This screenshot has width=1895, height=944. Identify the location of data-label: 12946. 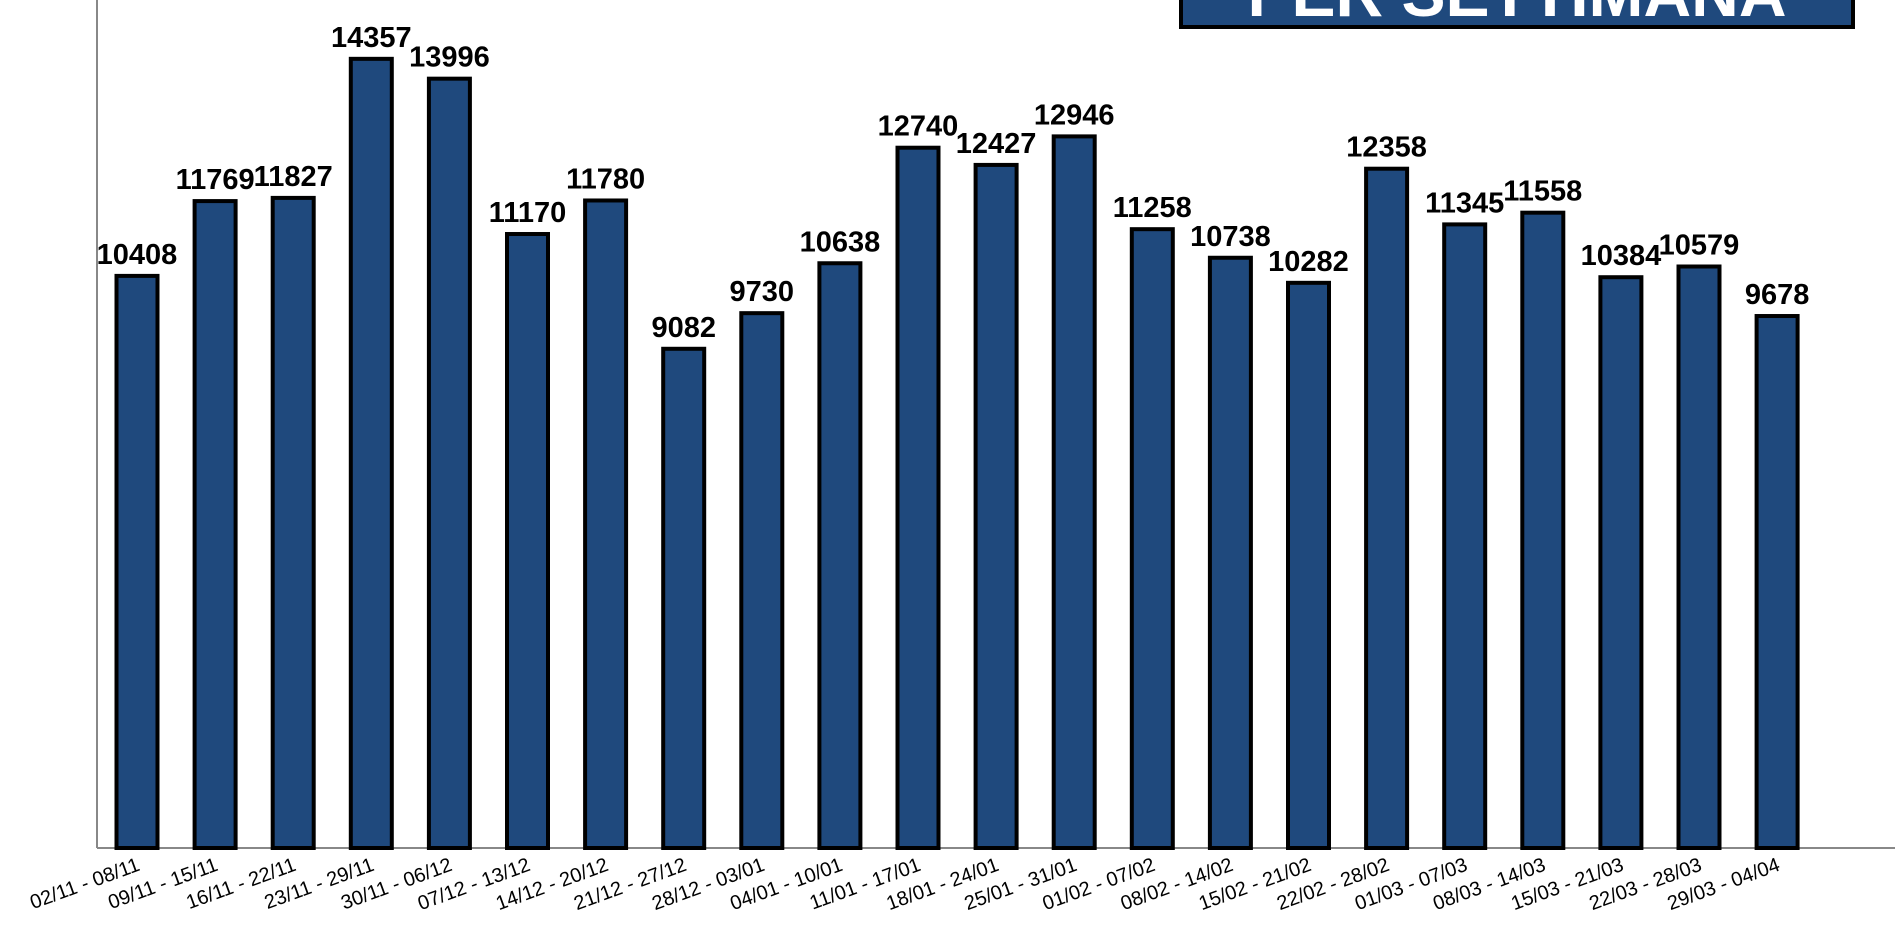
(1074, 115).